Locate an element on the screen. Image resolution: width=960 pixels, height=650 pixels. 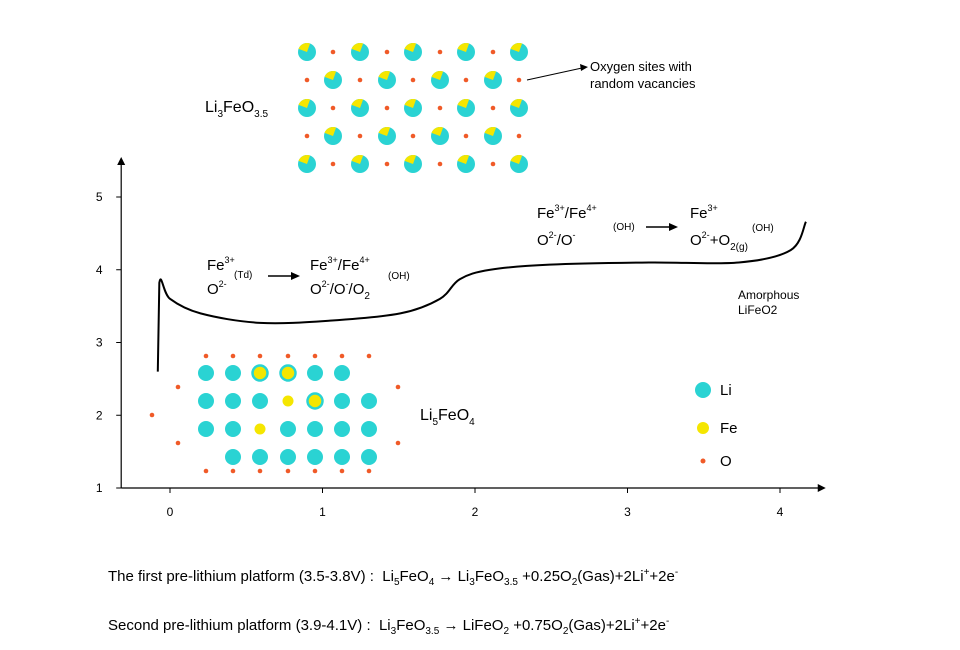
y-axis-arrow is located at coordinates (121, 160).